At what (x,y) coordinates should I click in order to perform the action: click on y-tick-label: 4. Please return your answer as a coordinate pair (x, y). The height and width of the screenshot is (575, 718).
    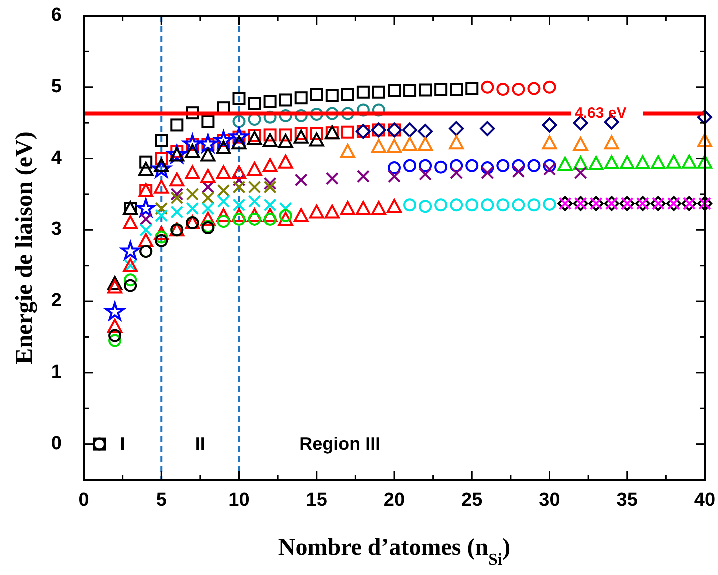
    Looking at the image, I should click on (56, 158).